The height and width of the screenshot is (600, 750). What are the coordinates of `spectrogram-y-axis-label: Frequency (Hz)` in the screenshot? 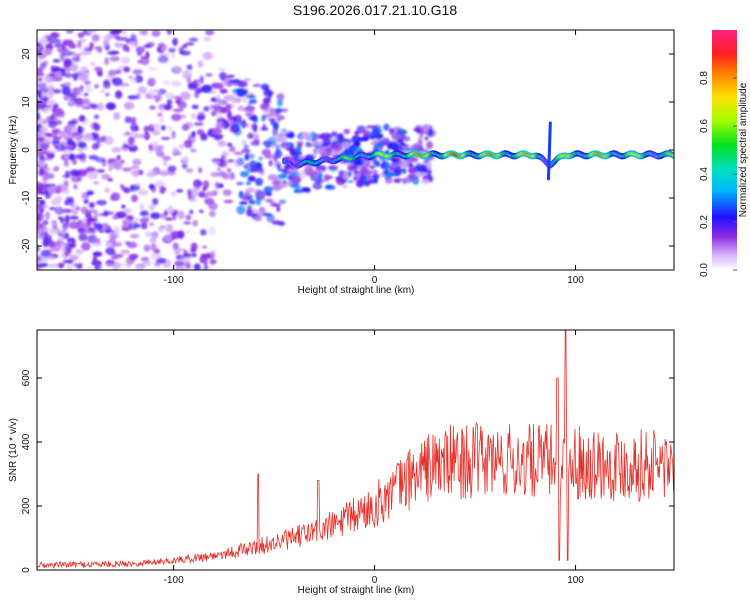 It's located at (13, 150).